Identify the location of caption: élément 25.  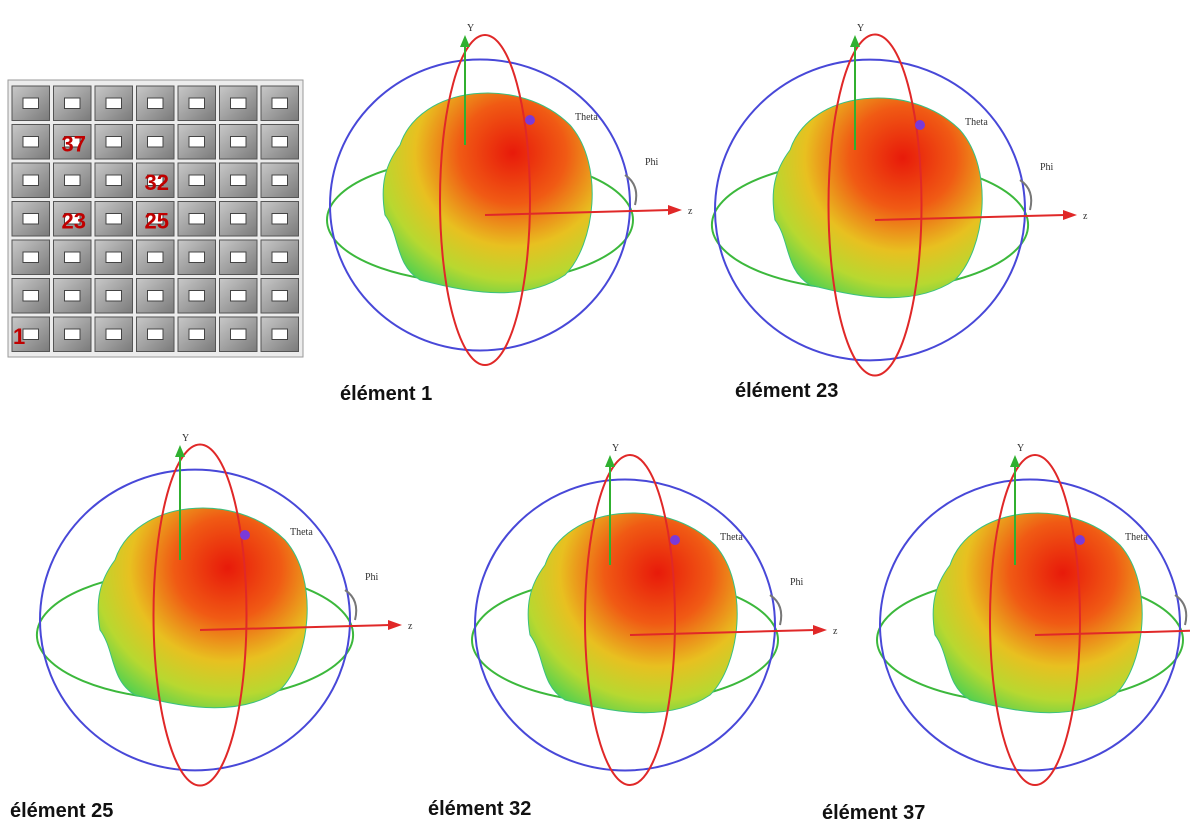
(61, 811).